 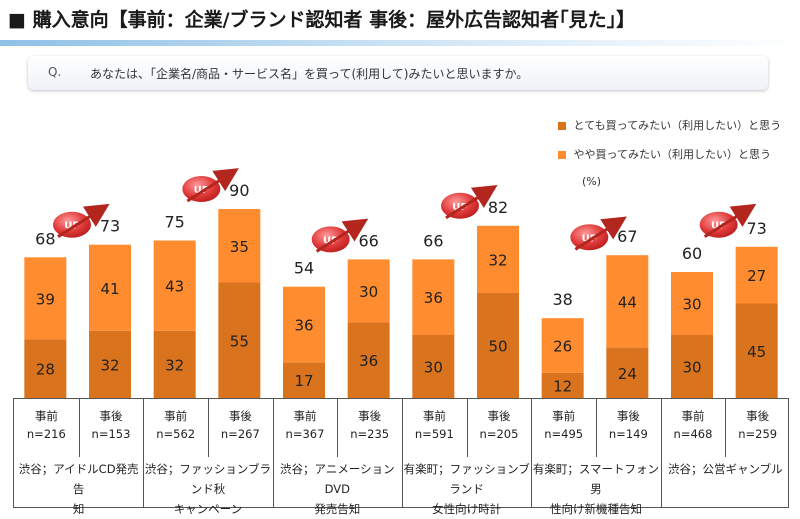 I want to click on category-sample-size: n=495, so click(x=564, y=434).